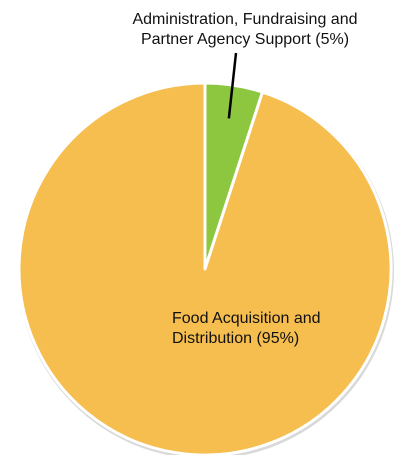 The image size is (395, 455). What do you see at coordinates (245, 19) in the screenshot?
I see `slice-label-admin-line1: Administration, Fundraising and` at bounding box center [245, 19].